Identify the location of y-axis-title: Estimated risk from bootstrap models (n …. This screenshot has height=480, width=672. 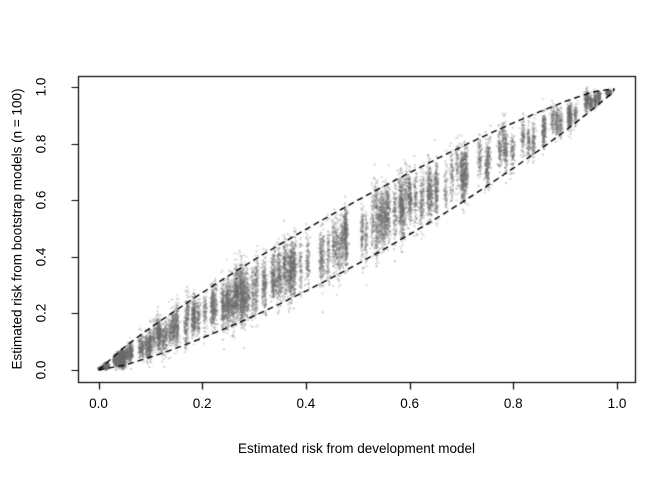
(17, 229).